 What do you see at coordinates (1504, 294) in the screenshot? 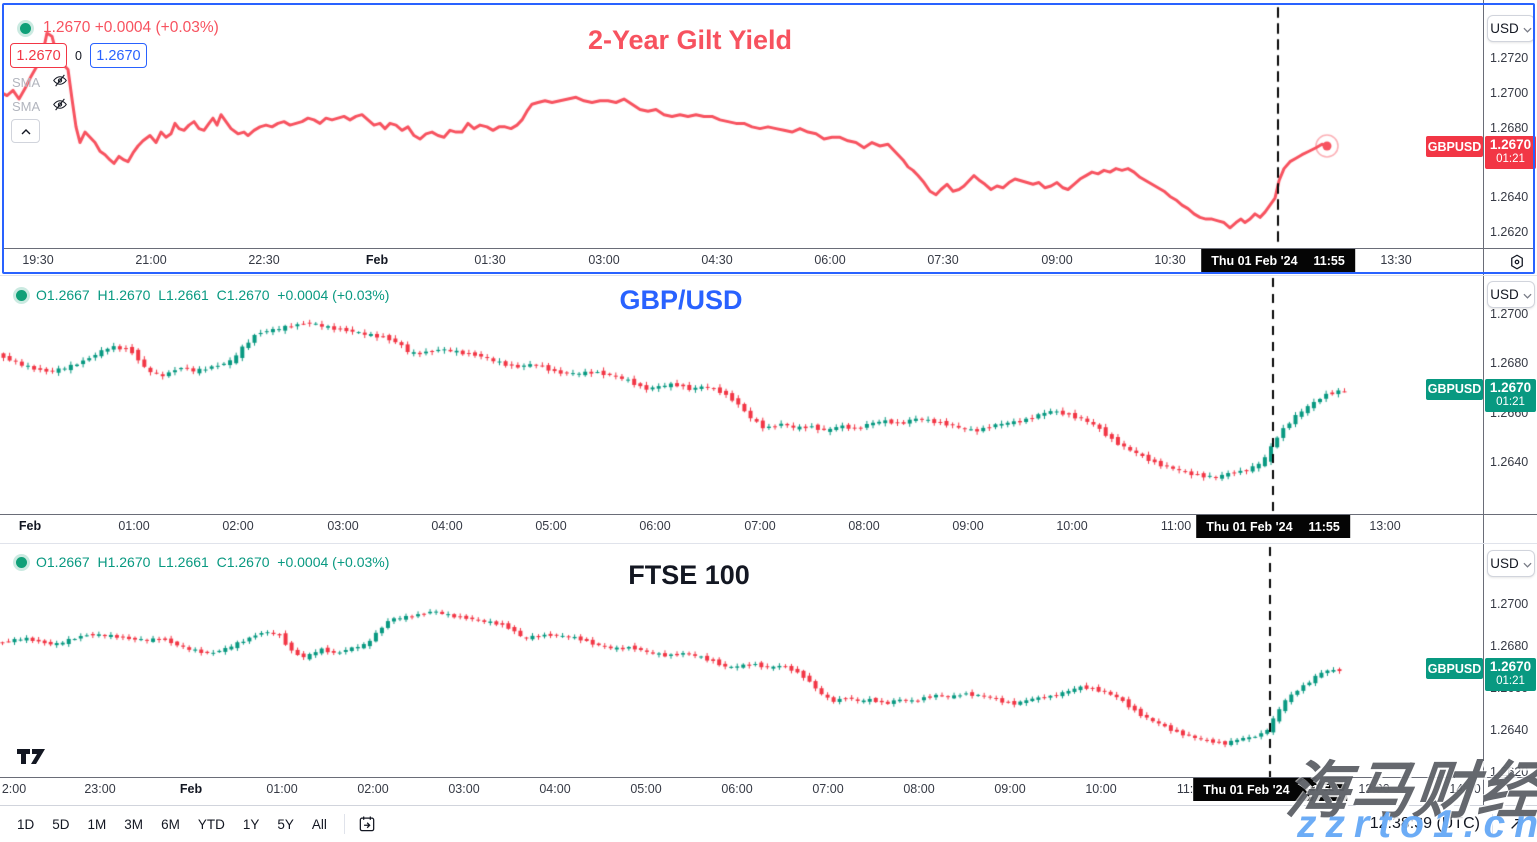
I see `currency-label: USD` at bounding box center [1504, 294].